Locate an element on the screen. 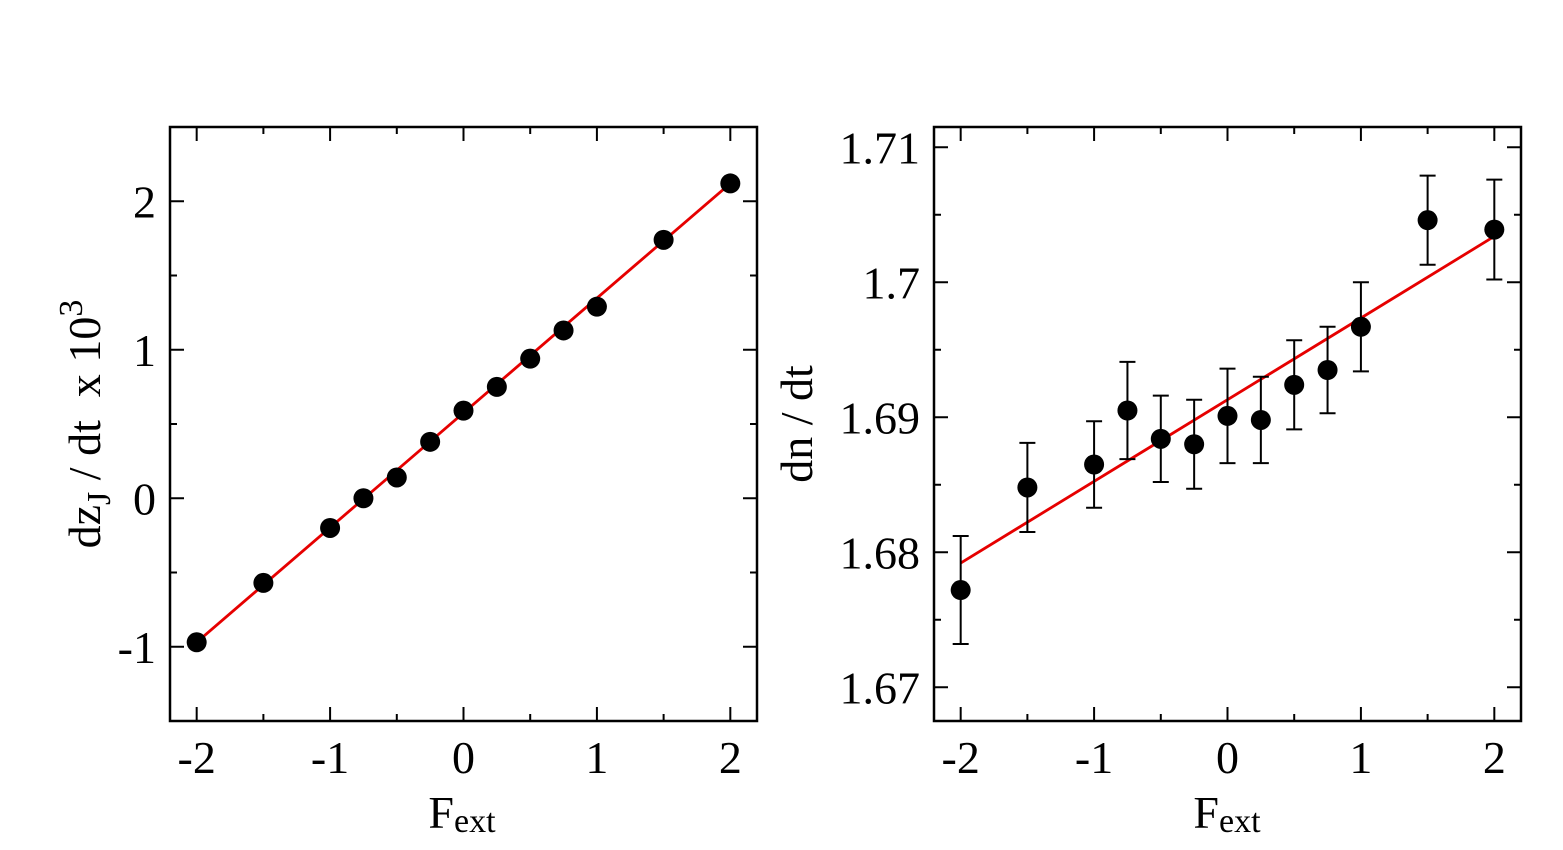 This screenshot has width=1563, height=850. left-x-tick-label: 1 is located at coordinates (596, 757).